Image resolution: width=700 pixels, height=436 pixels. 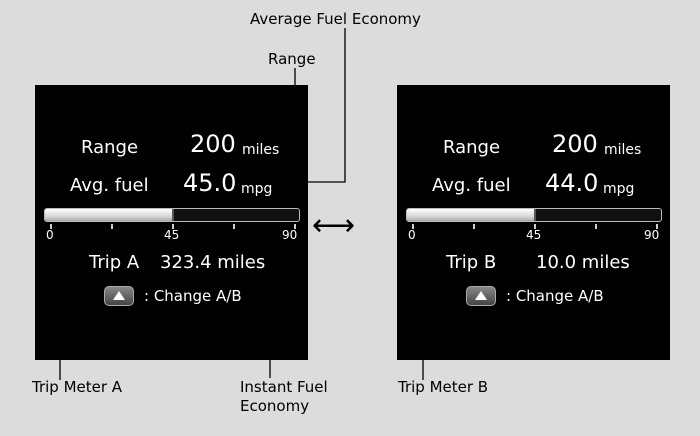 I want to click on callout-trip-meter-a: Trip Meter A, so click(x=77, y=387).